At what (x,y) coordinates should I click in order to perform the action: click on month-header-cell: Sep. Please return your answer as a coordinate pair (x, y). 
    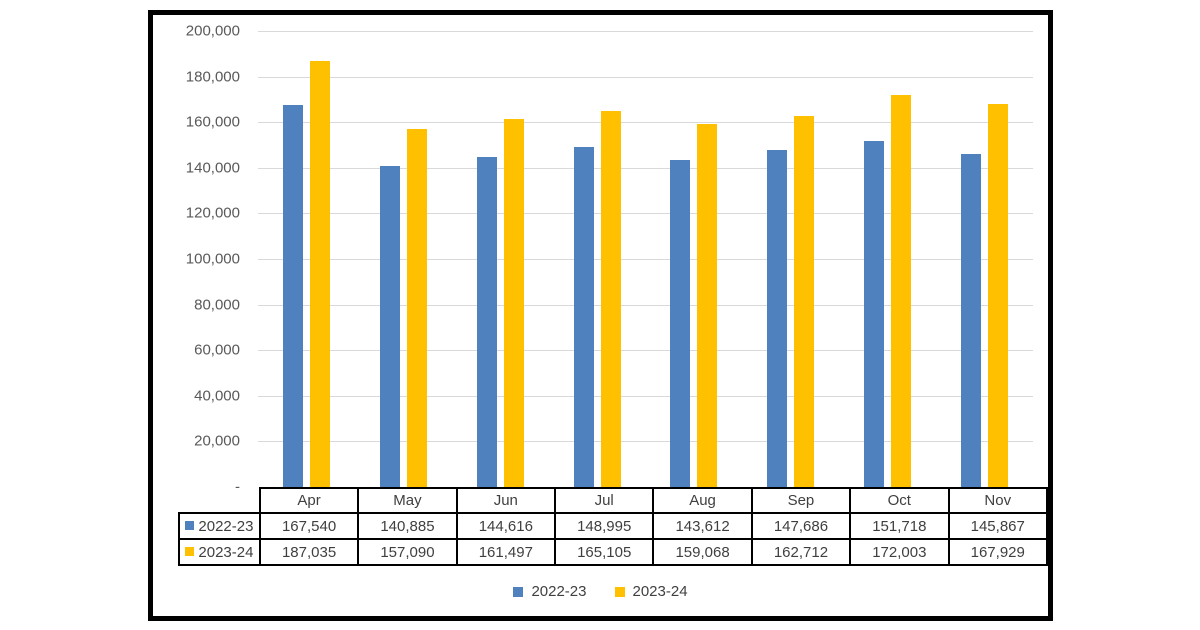
    Looking at the image, I should click on (801, 500).